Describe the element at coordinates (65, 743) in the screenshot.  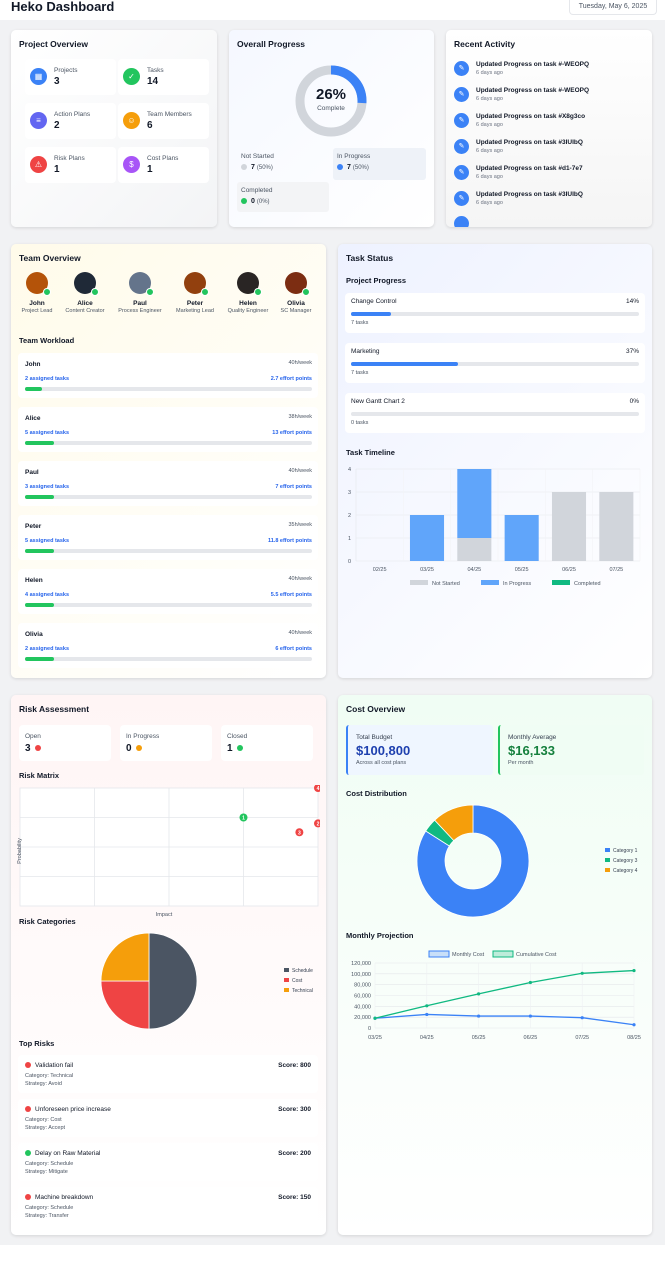
I see `risk-stat-open: Open 3` at that location.